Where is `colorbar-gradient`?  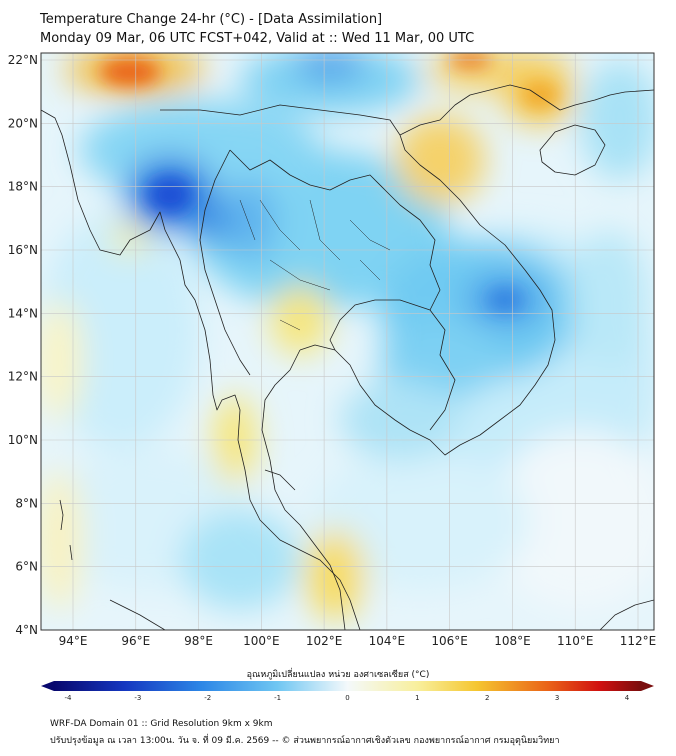 colorbar-gradient is located at coordinates (347, 686).